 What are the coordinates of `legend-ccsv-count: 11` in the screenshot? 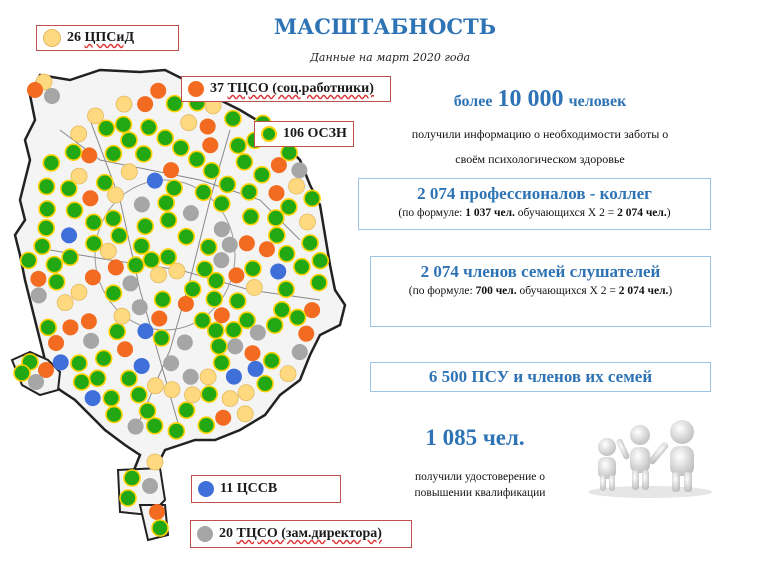 It's located at (227, 488).